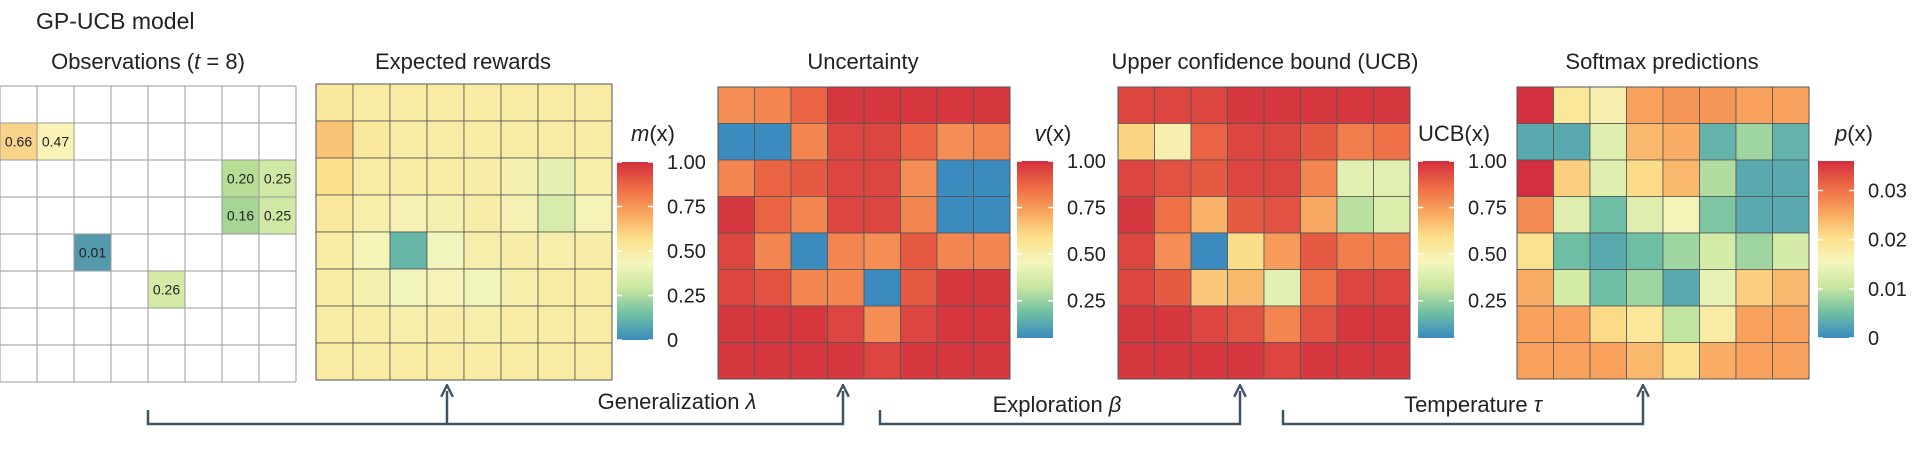  Describe the element at coordinates (686, 252) in the screenshot. I see `colorbar-tick-label: 0.50` at that location.